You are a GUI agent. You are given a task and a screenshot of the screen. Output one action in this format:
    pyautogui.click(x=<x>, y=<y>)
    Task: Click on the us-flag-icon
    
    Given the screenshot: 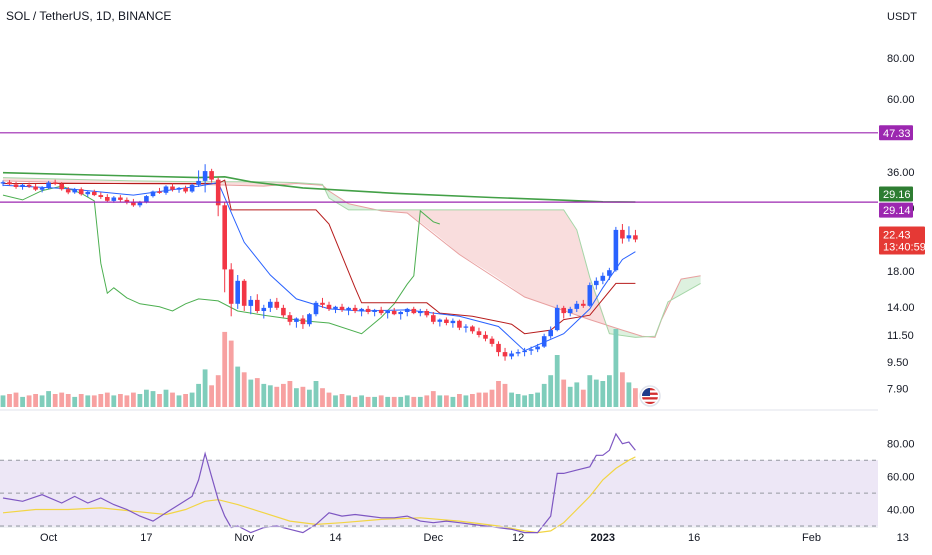 What is the action you would take?
    pyautogui.click(x=650, y=396)
    